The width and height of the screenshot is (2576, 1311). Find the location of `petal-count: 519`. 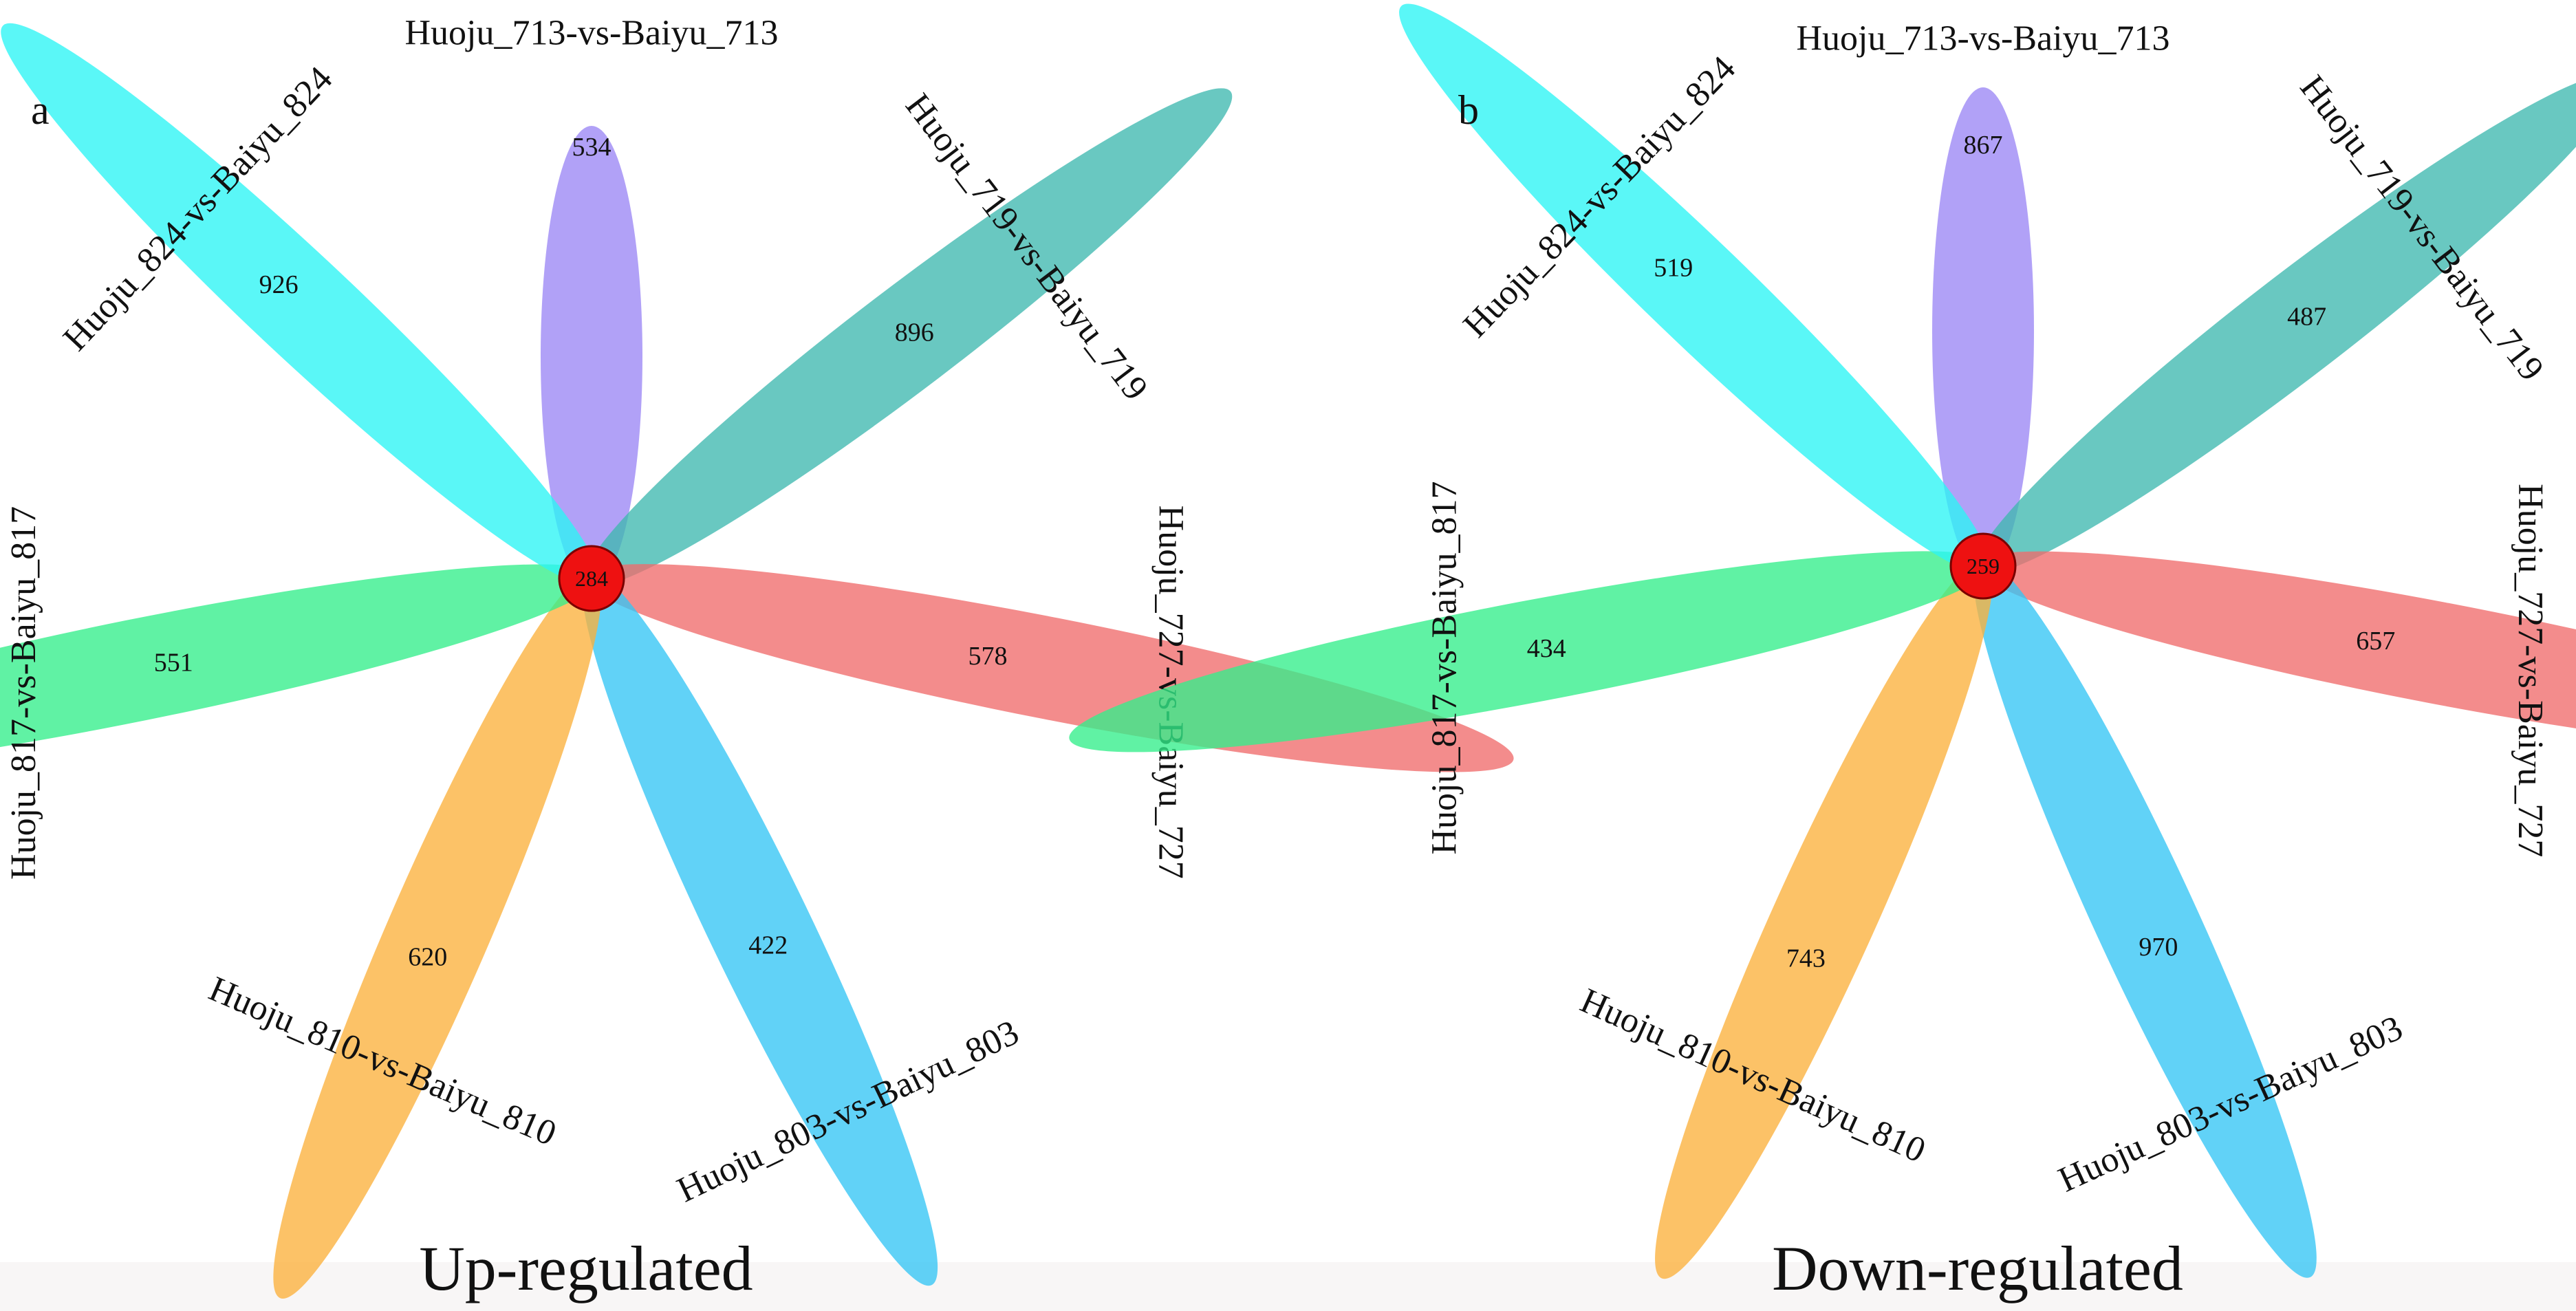

petal-count: 519 is located at coordinates (1673, 268).